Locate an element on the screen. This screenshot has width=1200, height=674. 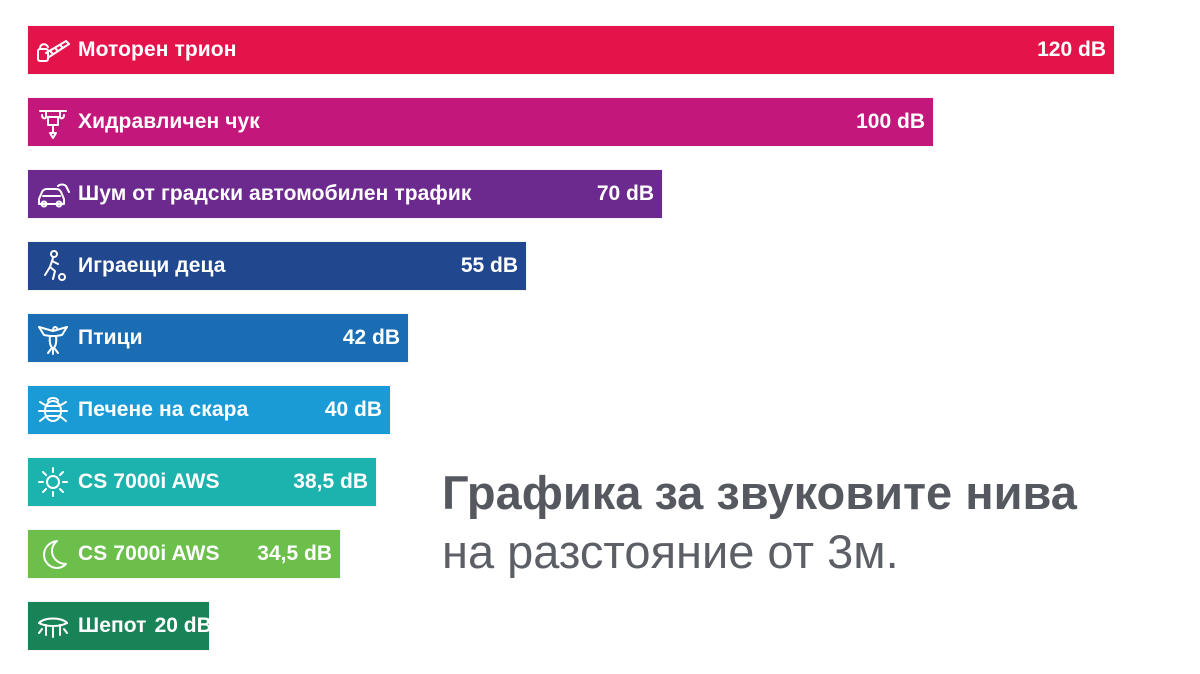
bar-9: Шепот 20 dB is located at coordinates (120, 626).